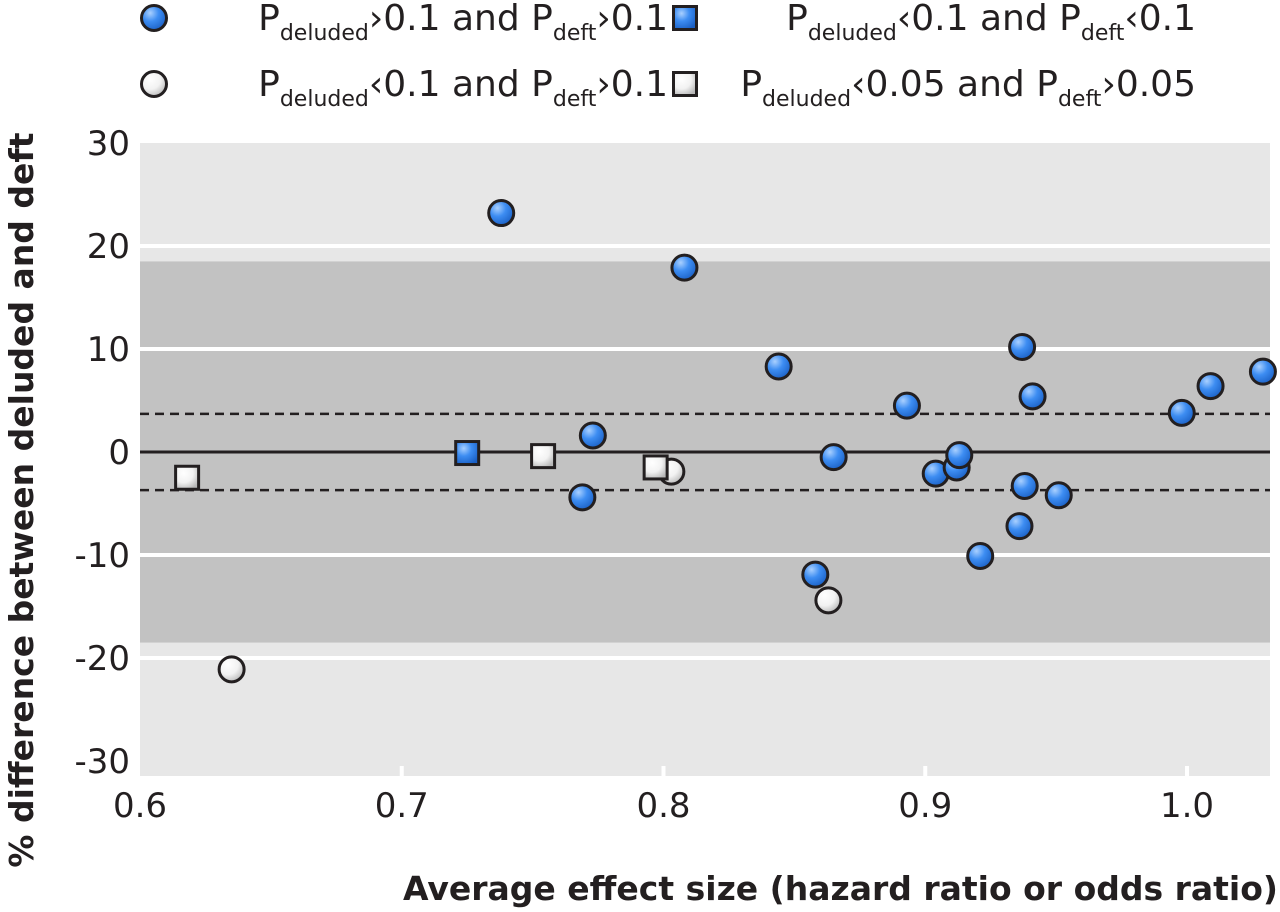 The width and height of the screenshot is (1280, 912). What do you see at coordinates (705, 452) in the screenshot?
I see `reference-lines` at bounding box center [705, 452].